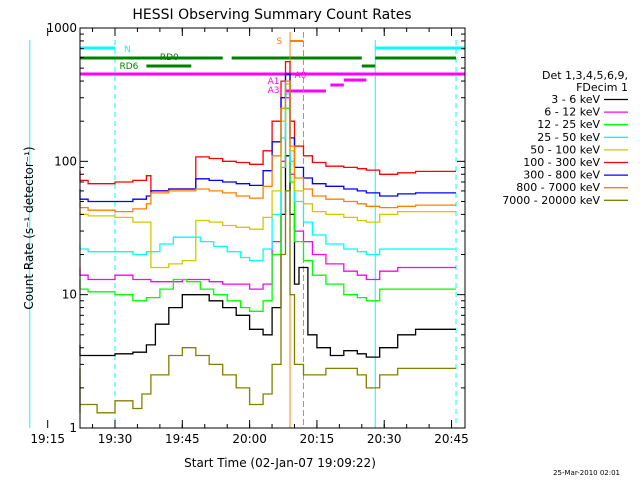 Image resolution: width=640 pixels, height=480 pixels. Describe the element at coordinates (47, 439) in the screenshot. I see `x-tick-label: 19:15` at that location.